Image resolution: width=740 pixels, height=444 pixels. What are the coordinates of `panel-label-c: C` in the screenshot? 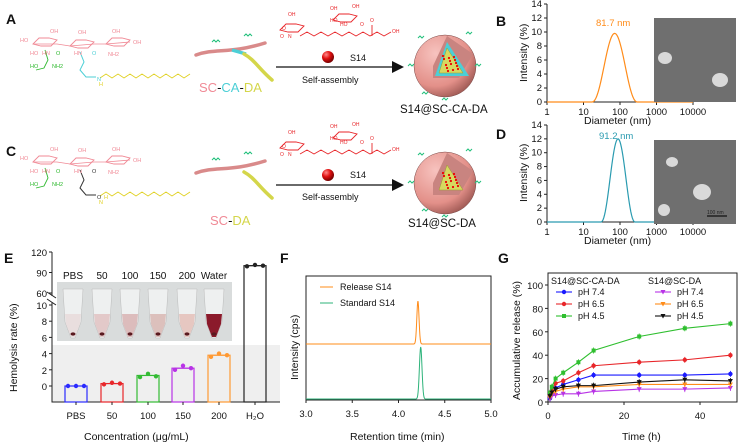 It's located at (11, 151).